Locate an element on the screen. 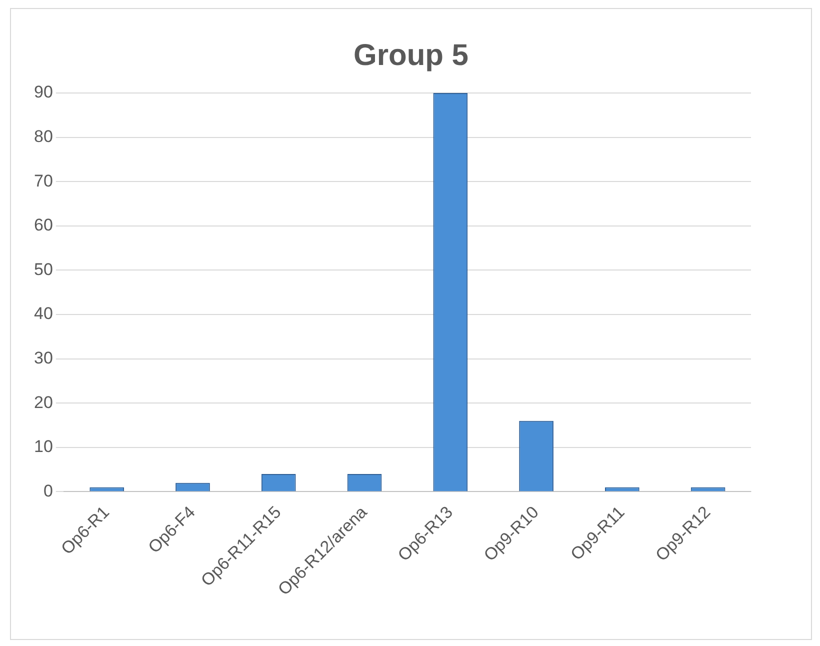  y-tick-label: 0 is located at coordinates (48, 490).